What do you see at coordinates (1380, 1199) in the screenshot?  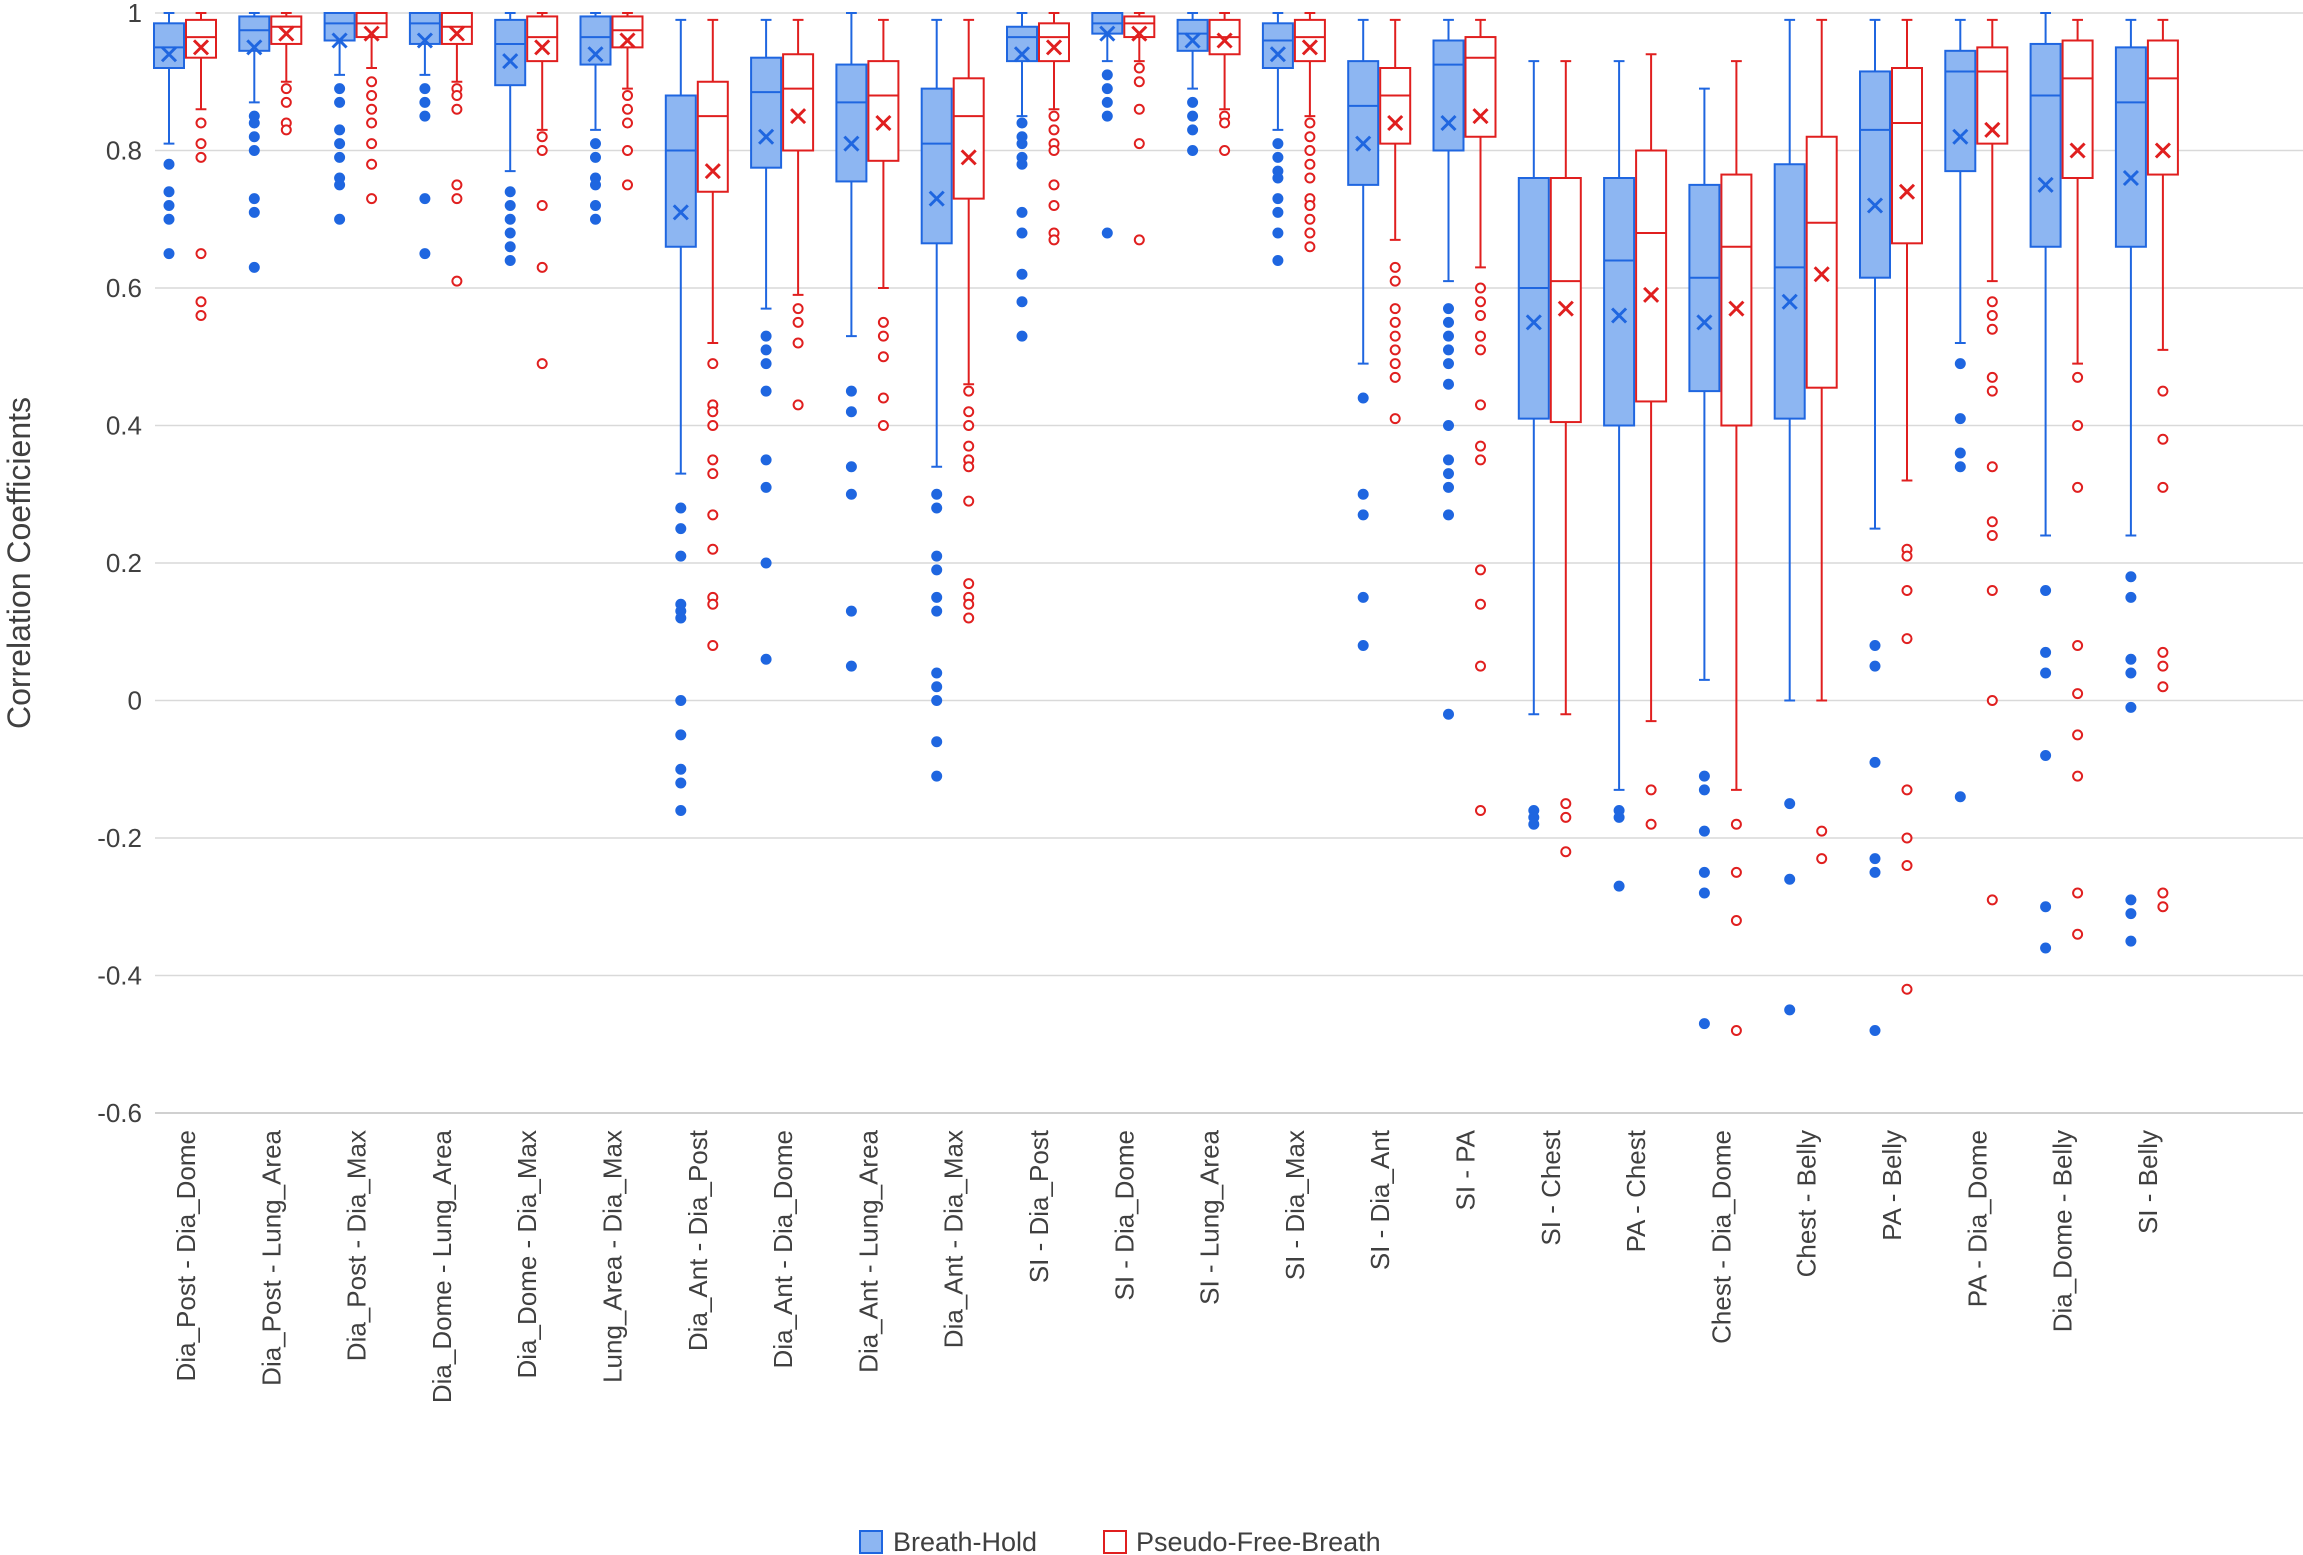 I see `x-tick-label: SI - Dia_Ant` at bounding box center [1380, 1199].